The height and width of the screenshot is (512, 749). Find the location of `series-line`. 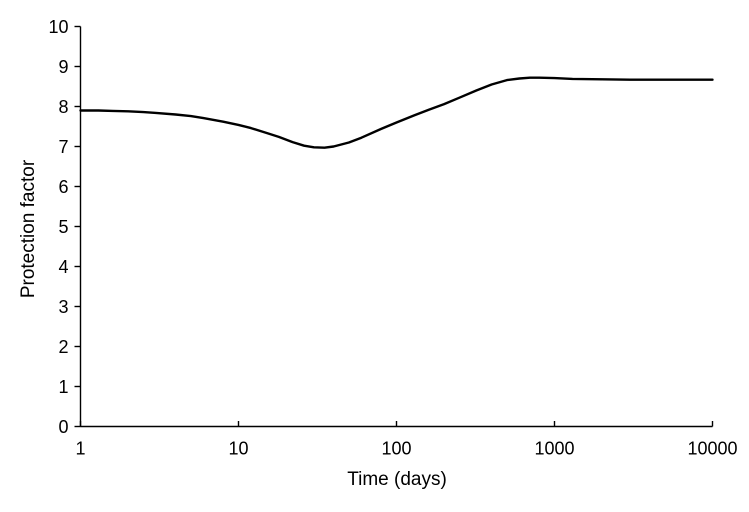

series-line is located at coordinates (396, 112).